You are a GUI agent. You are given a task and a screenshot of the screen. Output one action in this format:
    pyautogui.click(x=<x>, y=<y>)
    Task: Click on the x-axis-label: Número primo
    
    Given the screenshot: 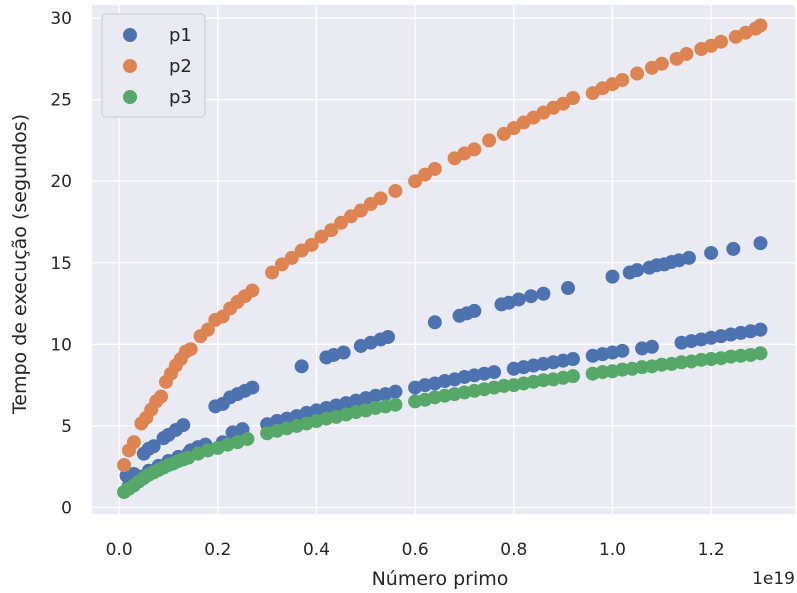 What is the action you would take?
    pyautogui.click(x=440, y=579)
    